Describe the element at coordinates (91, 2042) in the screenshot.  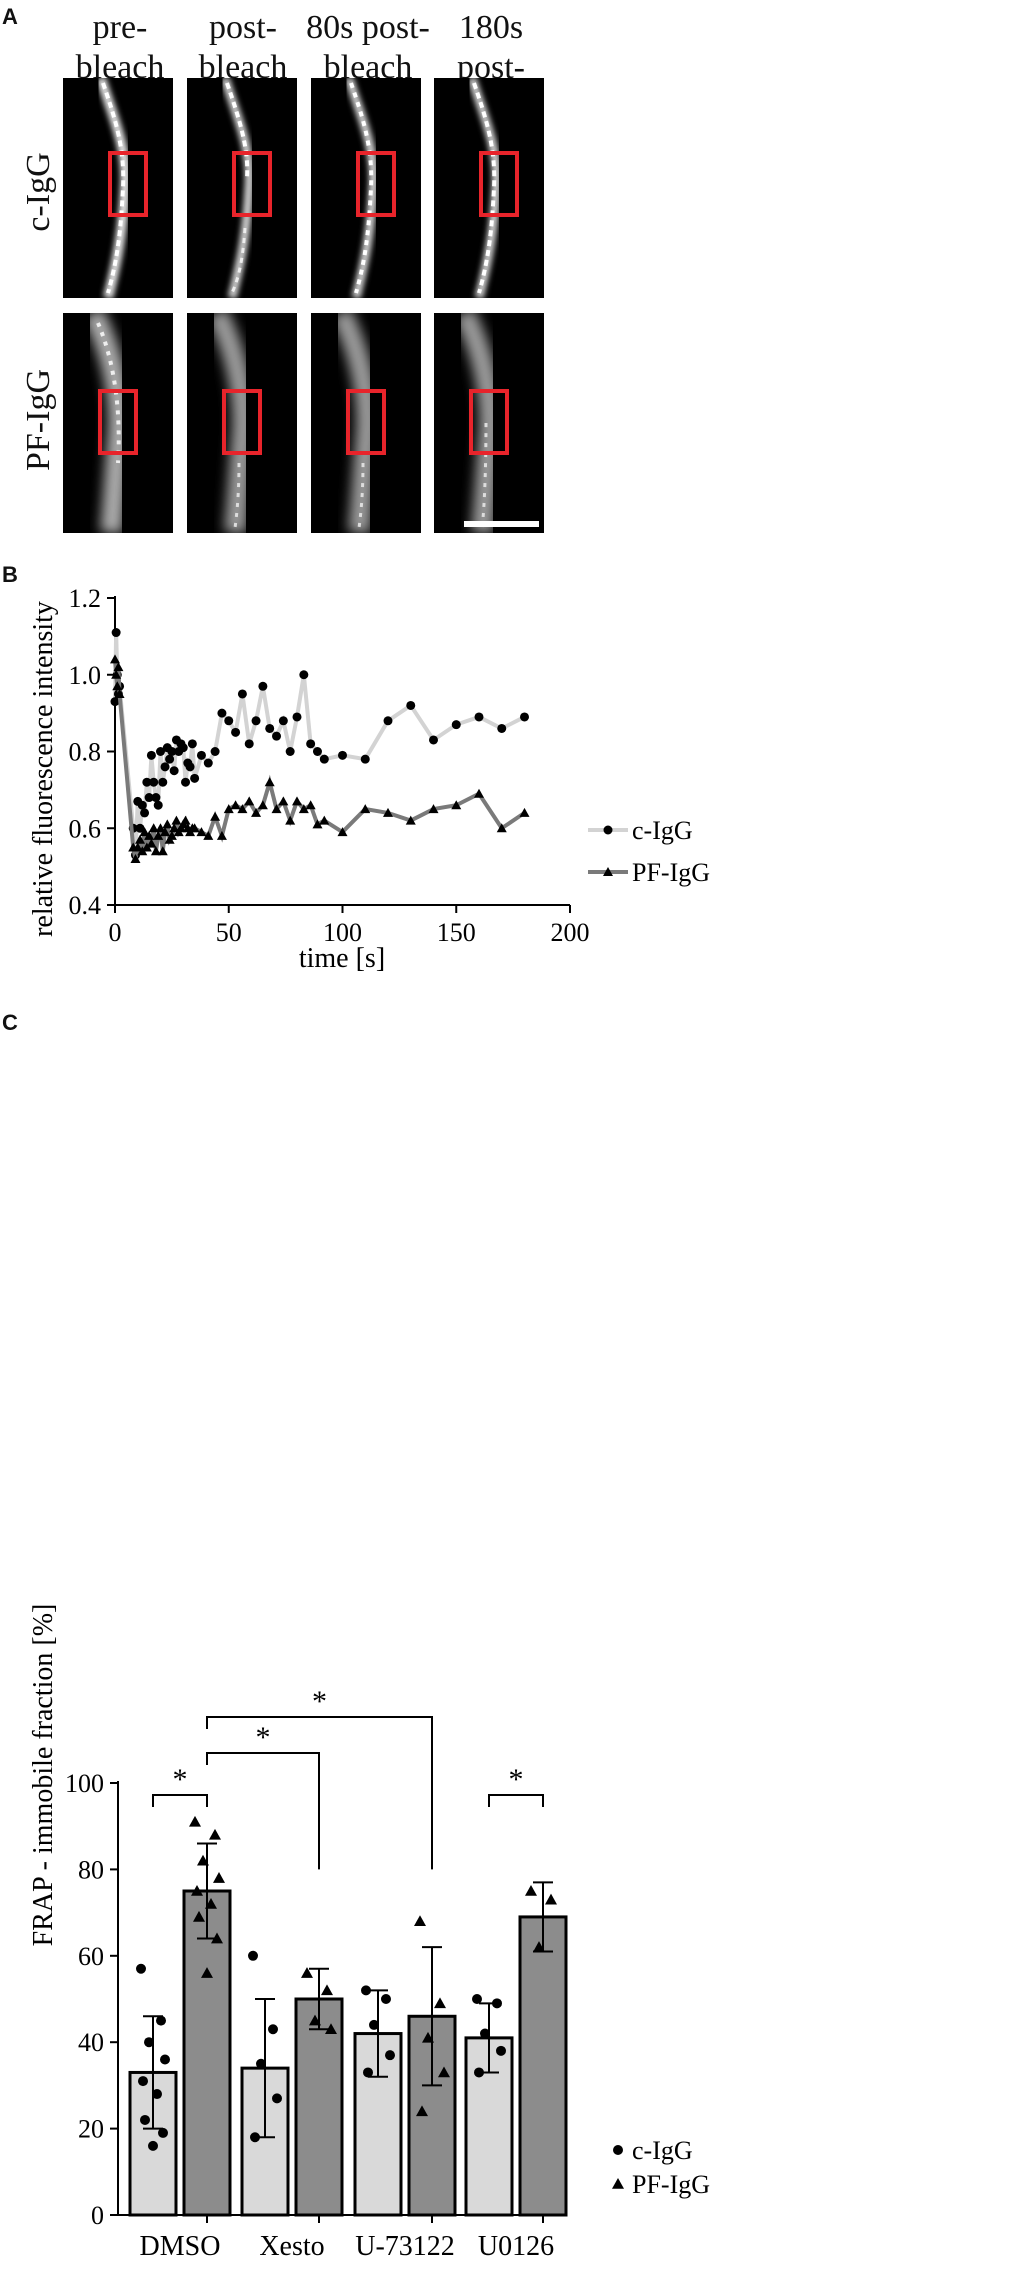
I see `y-tick-label: 40` at that location.